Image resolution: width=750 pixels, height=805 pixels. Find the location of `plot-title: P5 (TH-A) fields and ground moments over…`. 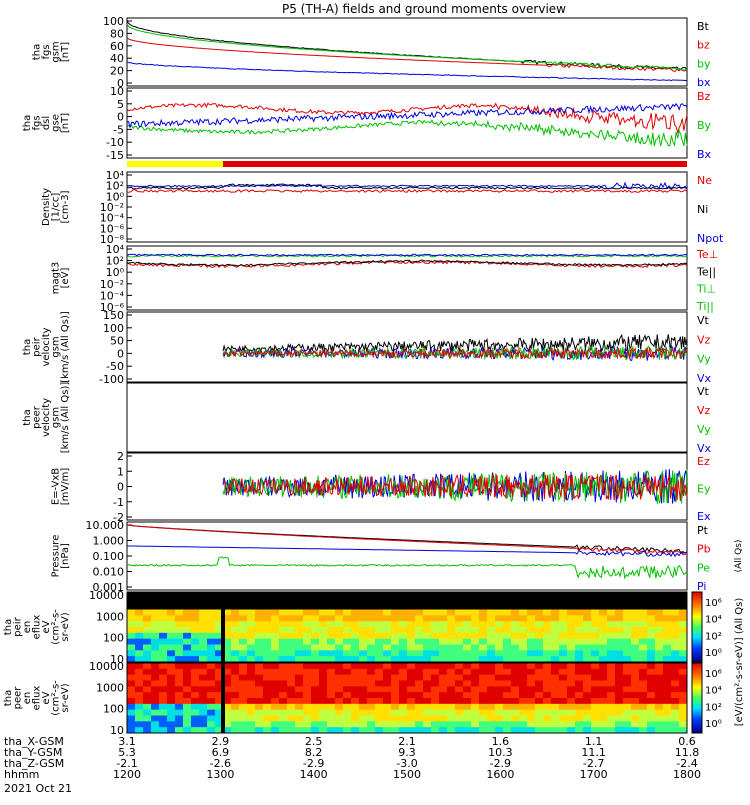

plot-title: P5 (TH-A) fields and ground moments over… is located at coordinates (424, 9).